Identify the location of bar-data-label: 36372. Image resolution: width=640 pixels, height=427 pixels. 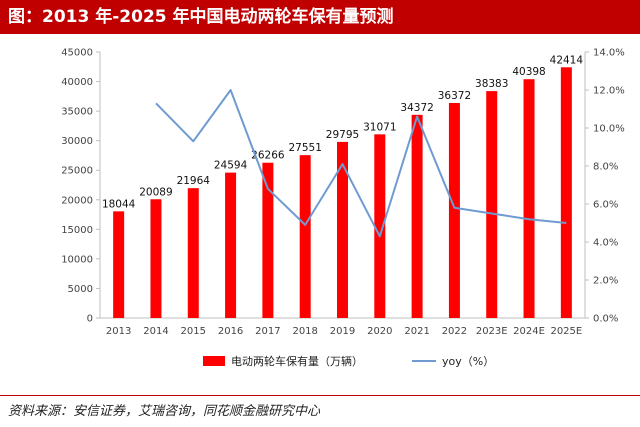
(454, 96).